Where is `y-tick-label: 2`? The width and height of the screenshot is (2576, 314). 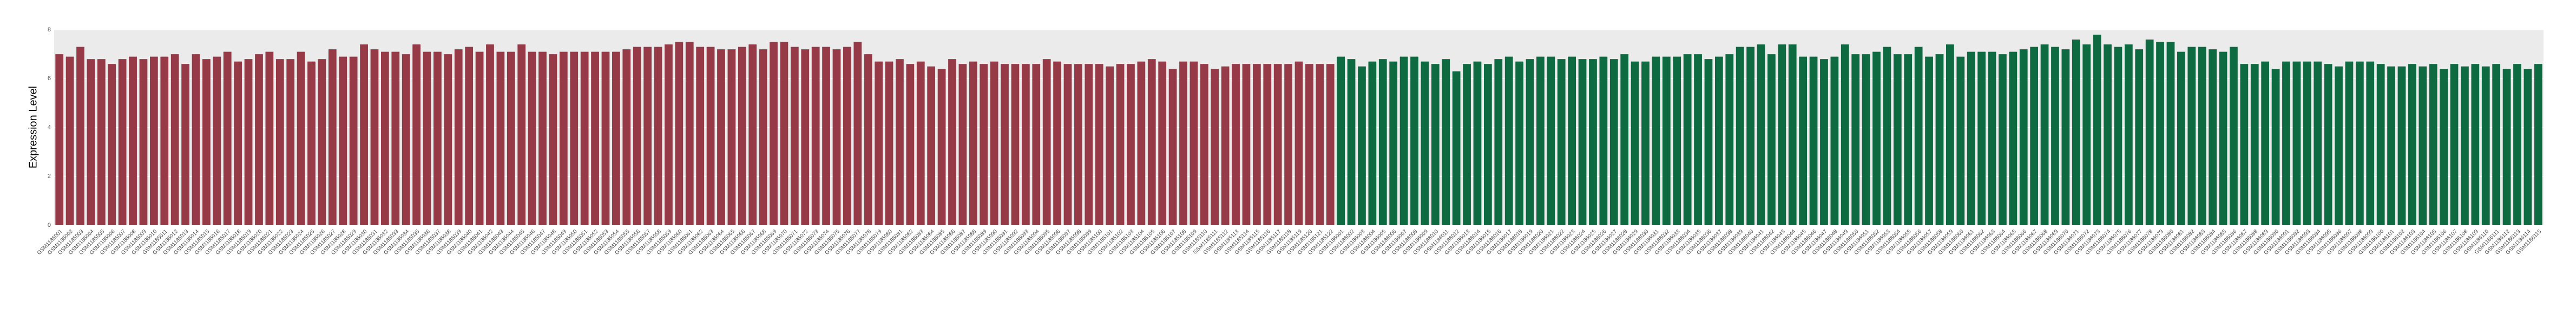 y-tick-label: 2 is located at coordinates (49, 176).